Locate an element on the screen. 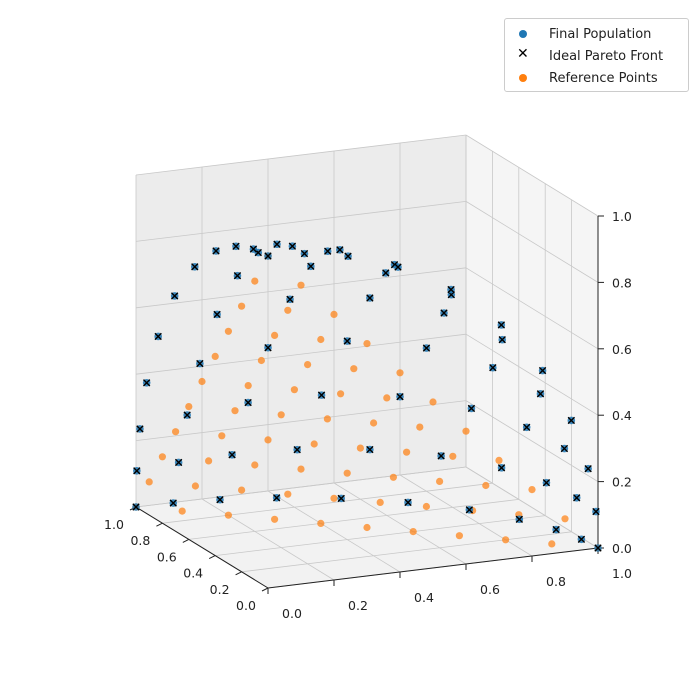  z-tick-label: 0.0 is located at coordinates (622, 548).